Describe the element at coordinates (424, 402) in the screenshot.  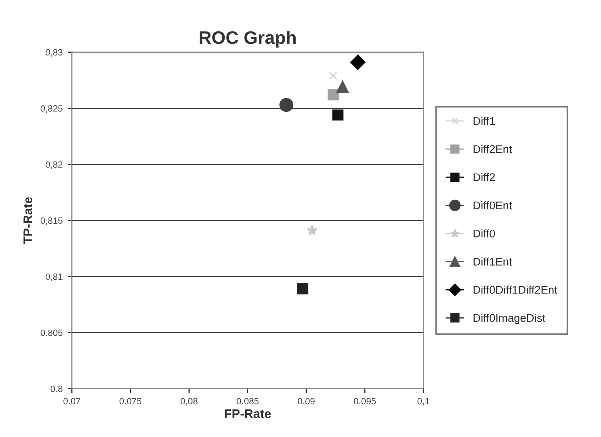
I see `x-tick-label: 0,1` at that location.